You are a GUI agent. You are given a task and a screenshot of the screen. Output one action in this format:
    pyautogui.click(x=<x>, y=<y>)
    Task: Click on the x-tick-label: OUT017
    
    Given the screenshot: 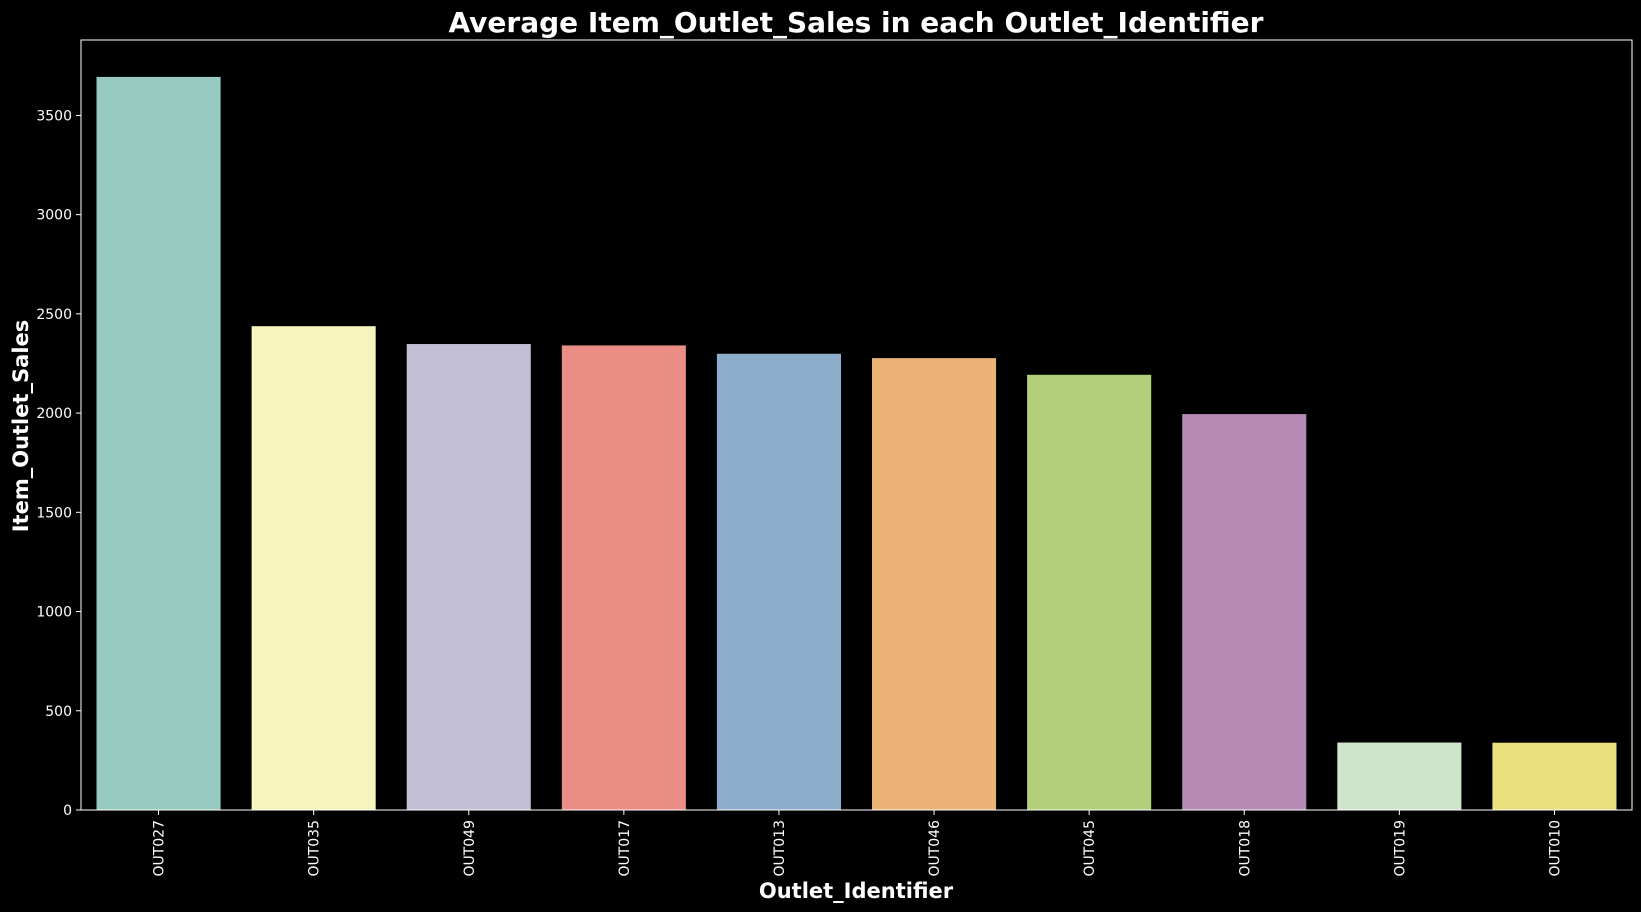 What is the action you would take?
    pyautogui.click(x=625, y=848)
    